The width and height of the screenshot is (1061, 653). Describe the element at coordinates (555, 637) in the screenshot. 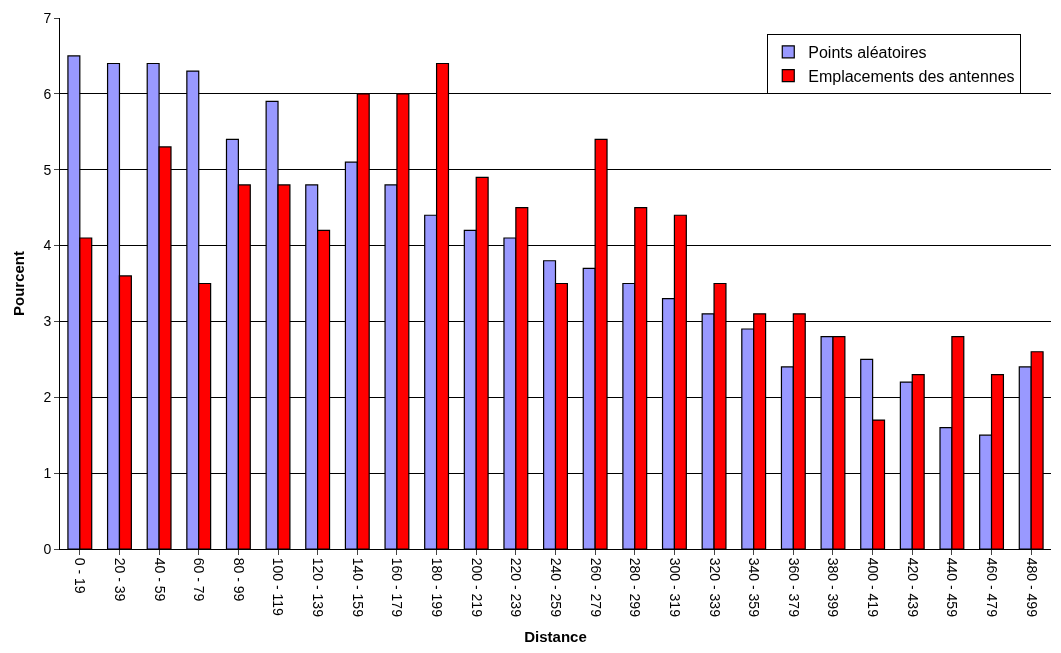

I see `x-axis-title: Distance` at that location.